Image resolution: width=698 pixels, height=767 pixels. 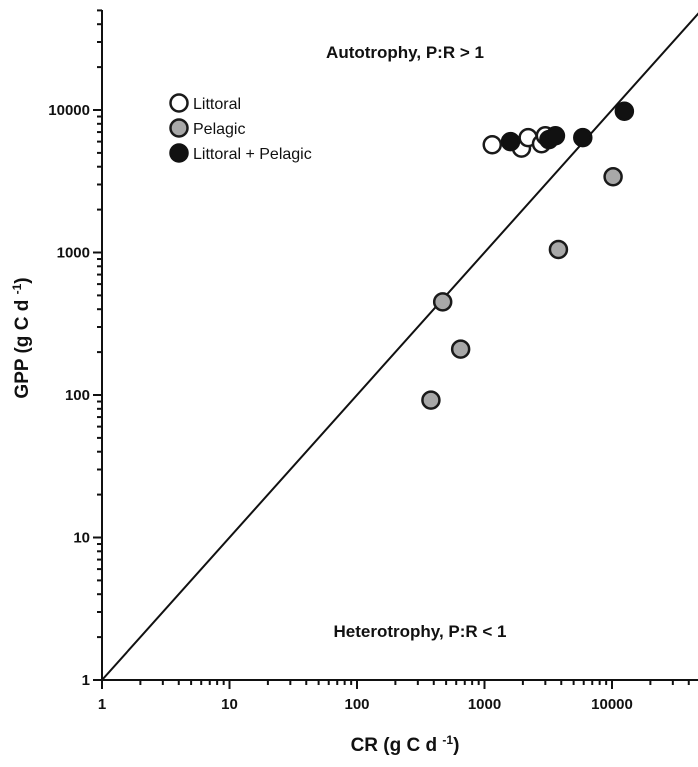 I want to click on y-axis-ticks: 1 10 100 1000 10000, so click(x=75, y=349).